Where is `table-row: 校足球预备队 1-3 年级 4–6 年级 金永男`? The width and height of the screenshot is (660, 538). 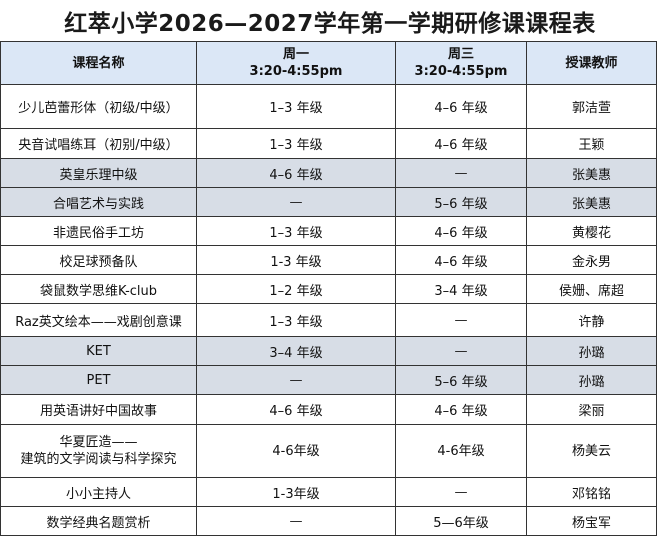
table-row: 校足球预备队 1-3 年级 4–6 年级 金永男 is located at coordinates (328, 260).